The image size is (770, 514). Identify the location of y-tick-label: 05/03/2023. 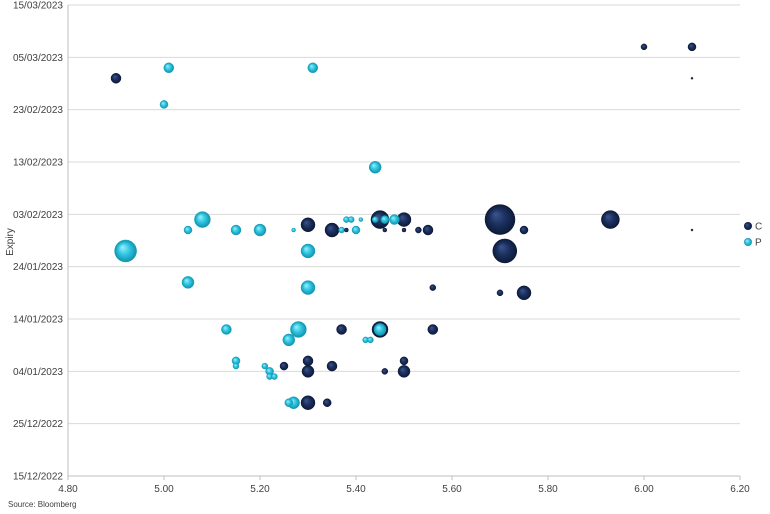
(38, 58).